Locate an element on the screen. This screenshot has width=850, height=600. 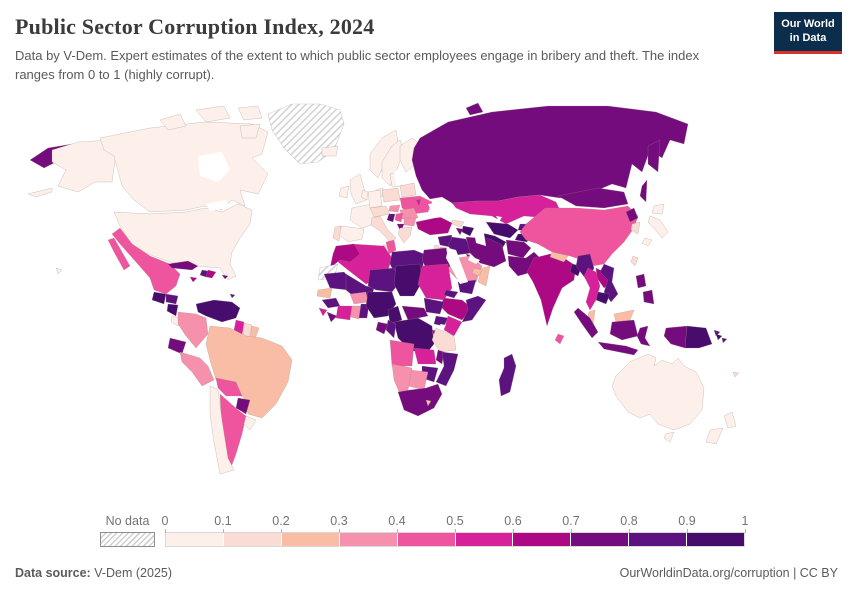
country-bulgaria is located at coordinates (410, 222).